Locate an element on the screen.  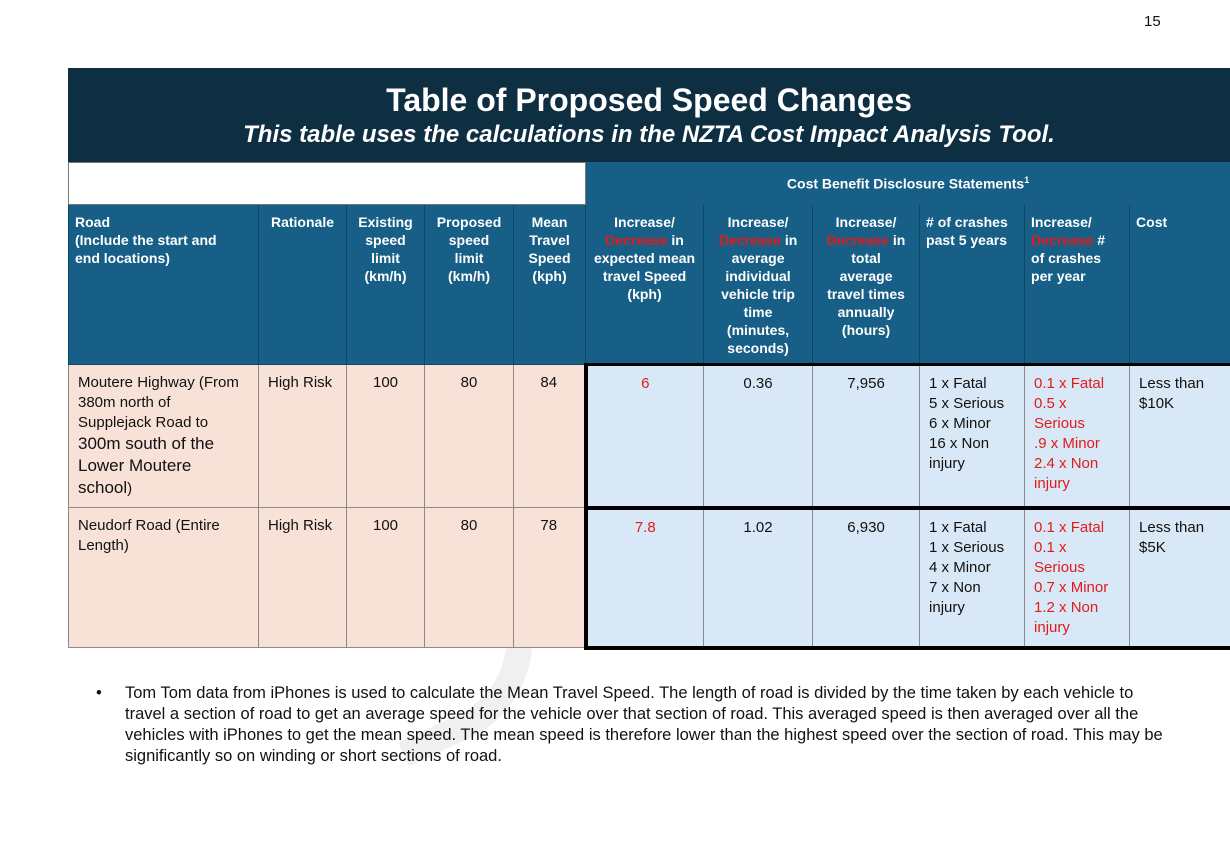
crash-line: 4 x Minor is located at coordinates (960, 567).